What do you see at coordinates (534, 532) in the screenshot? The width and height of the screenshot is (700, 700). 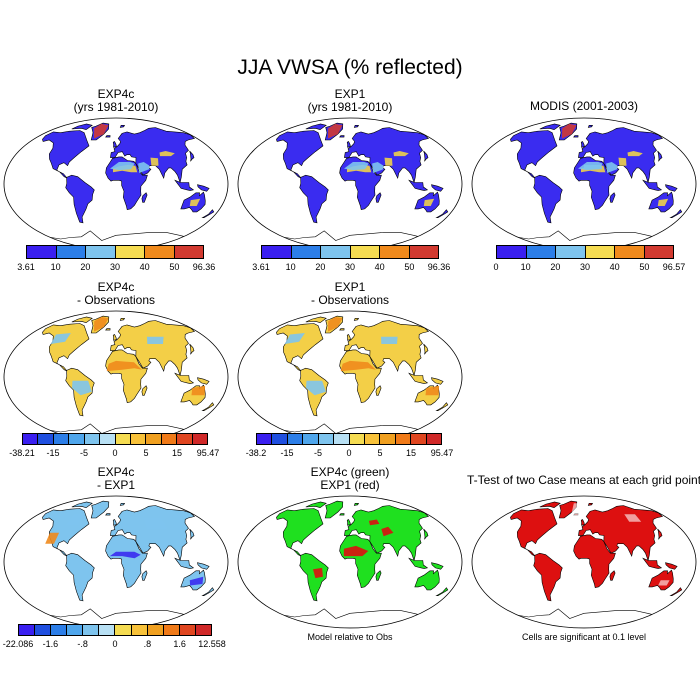 I see `continent-north-america` at bounding box center [534, 532].